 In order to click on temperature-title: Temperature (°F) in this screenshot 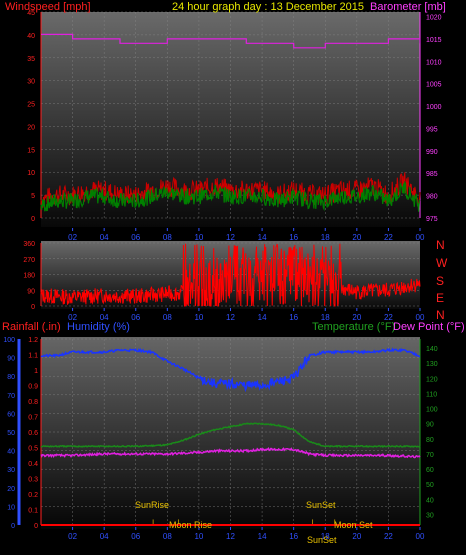, I will do `click(353, 327)`.